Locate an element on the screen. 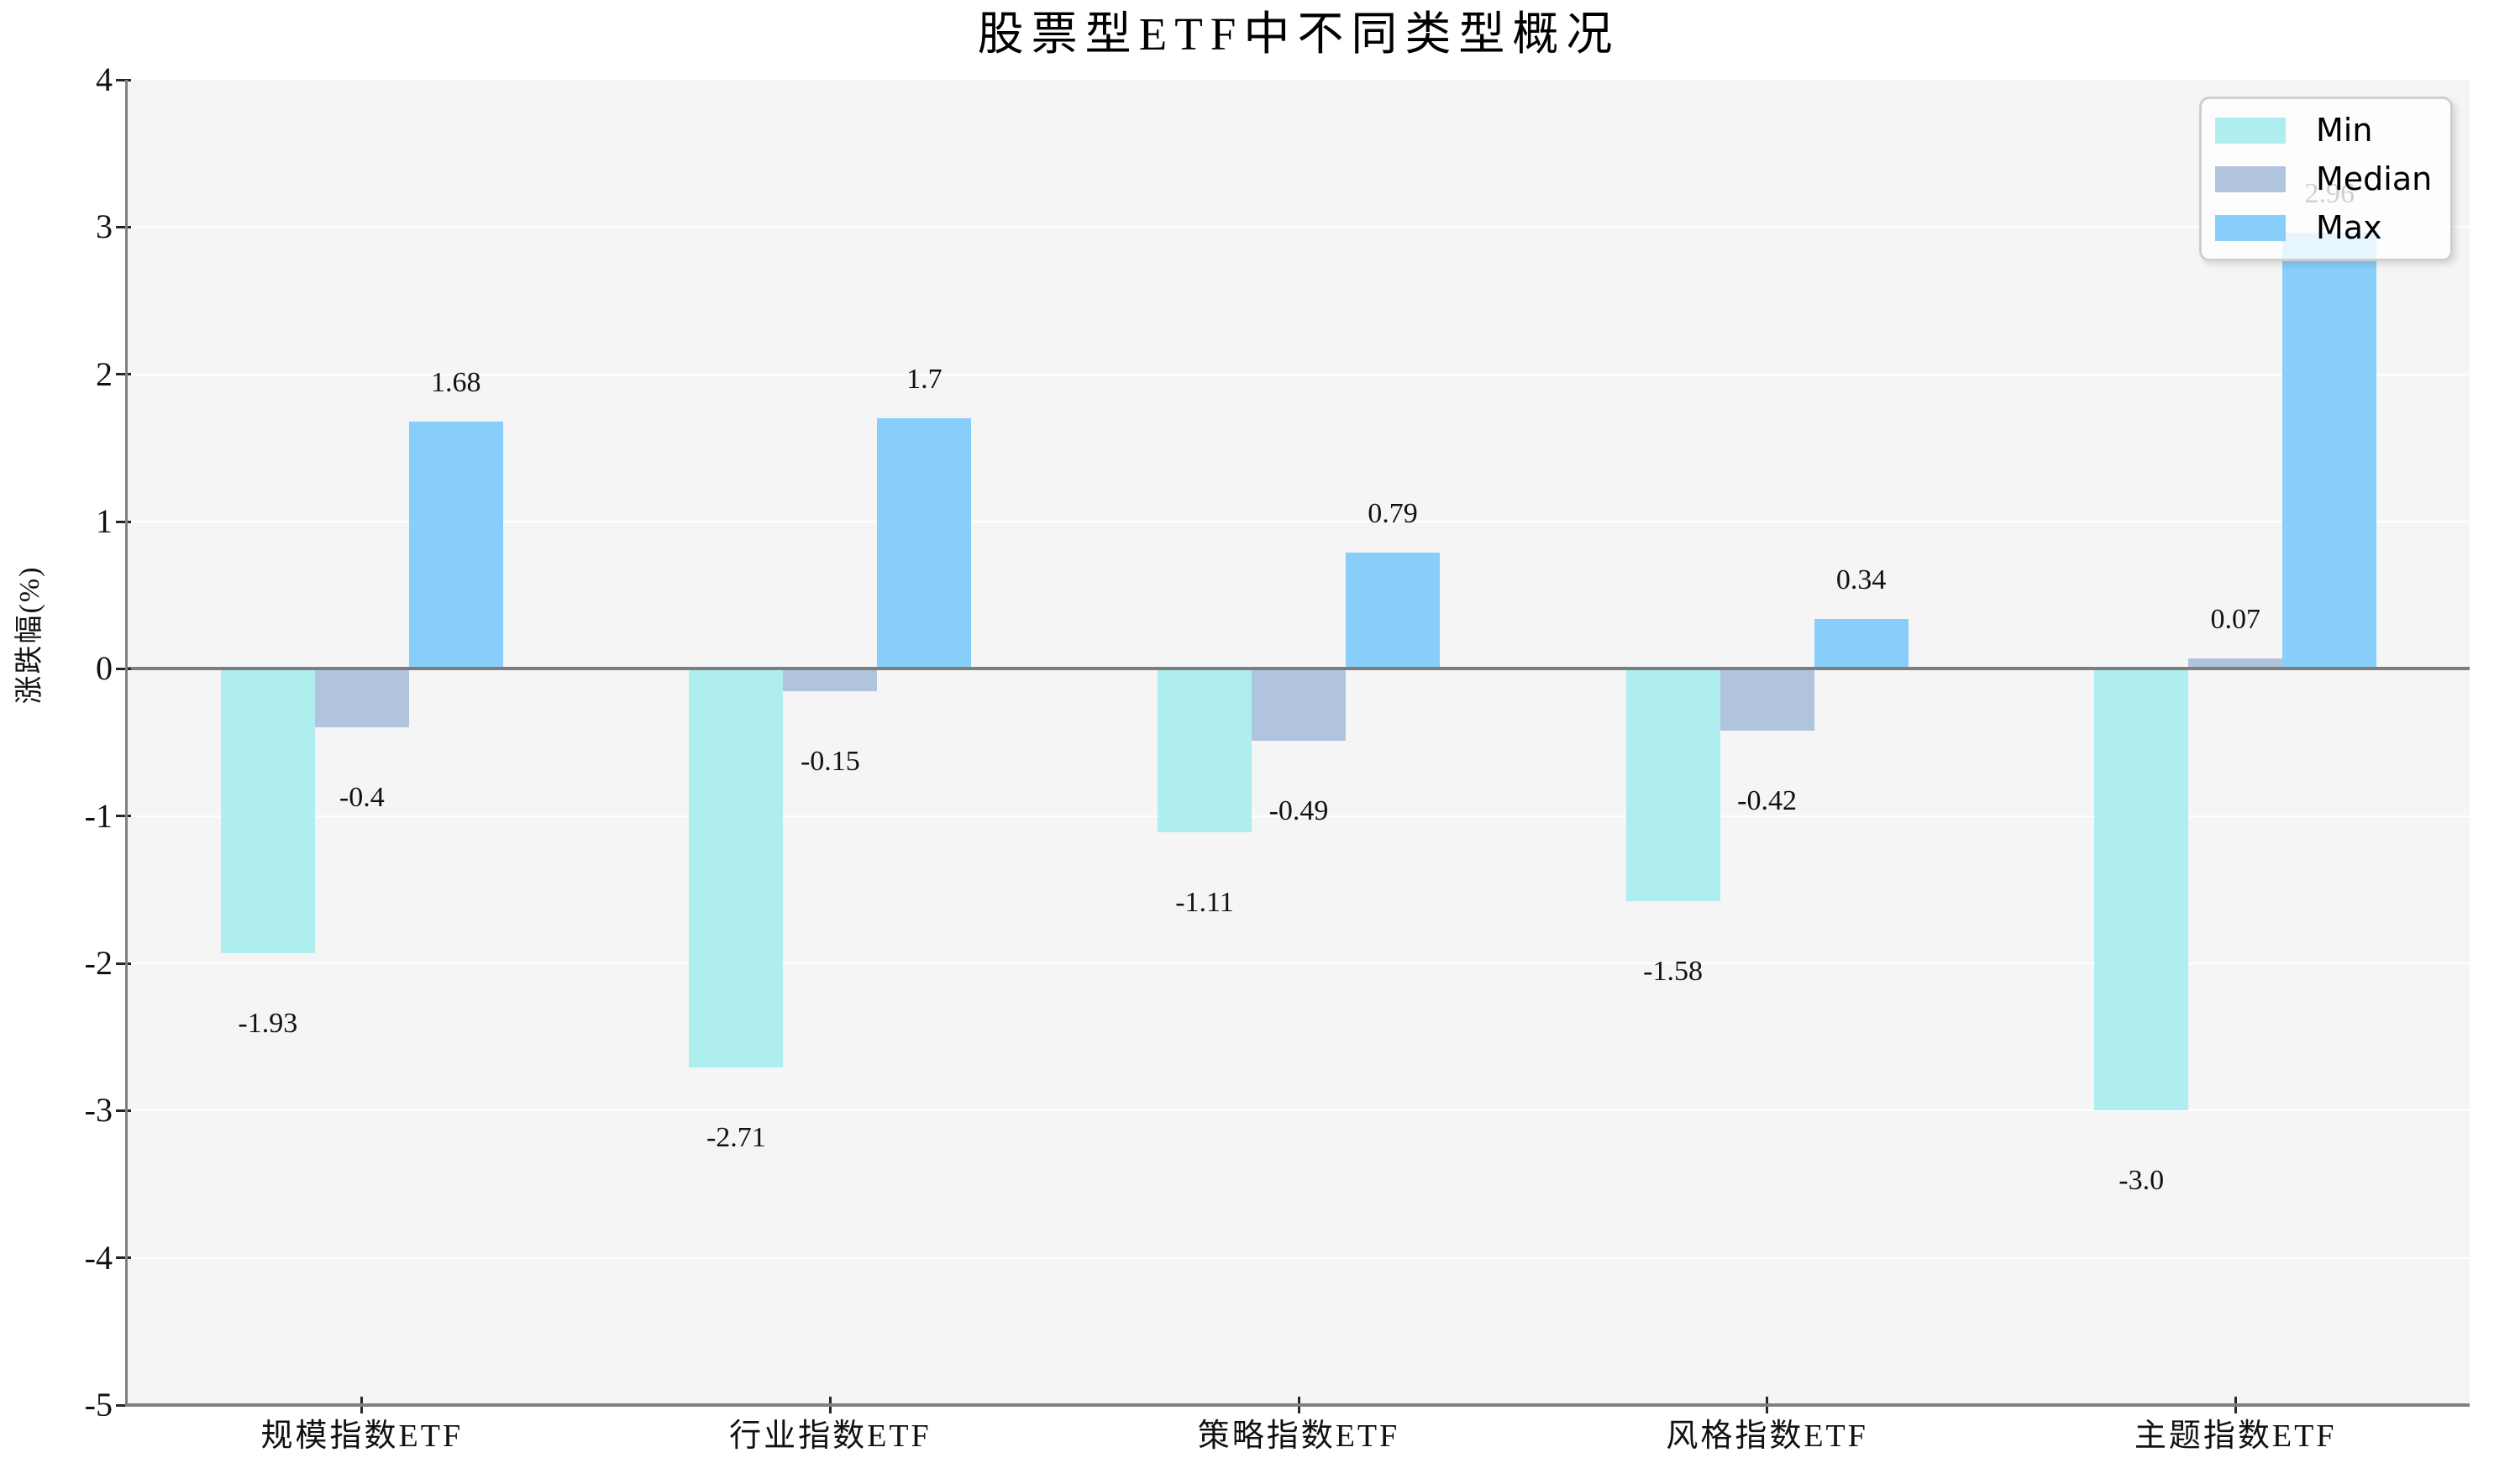  y-tick-label: 4 is located at coordinates (104, 79).